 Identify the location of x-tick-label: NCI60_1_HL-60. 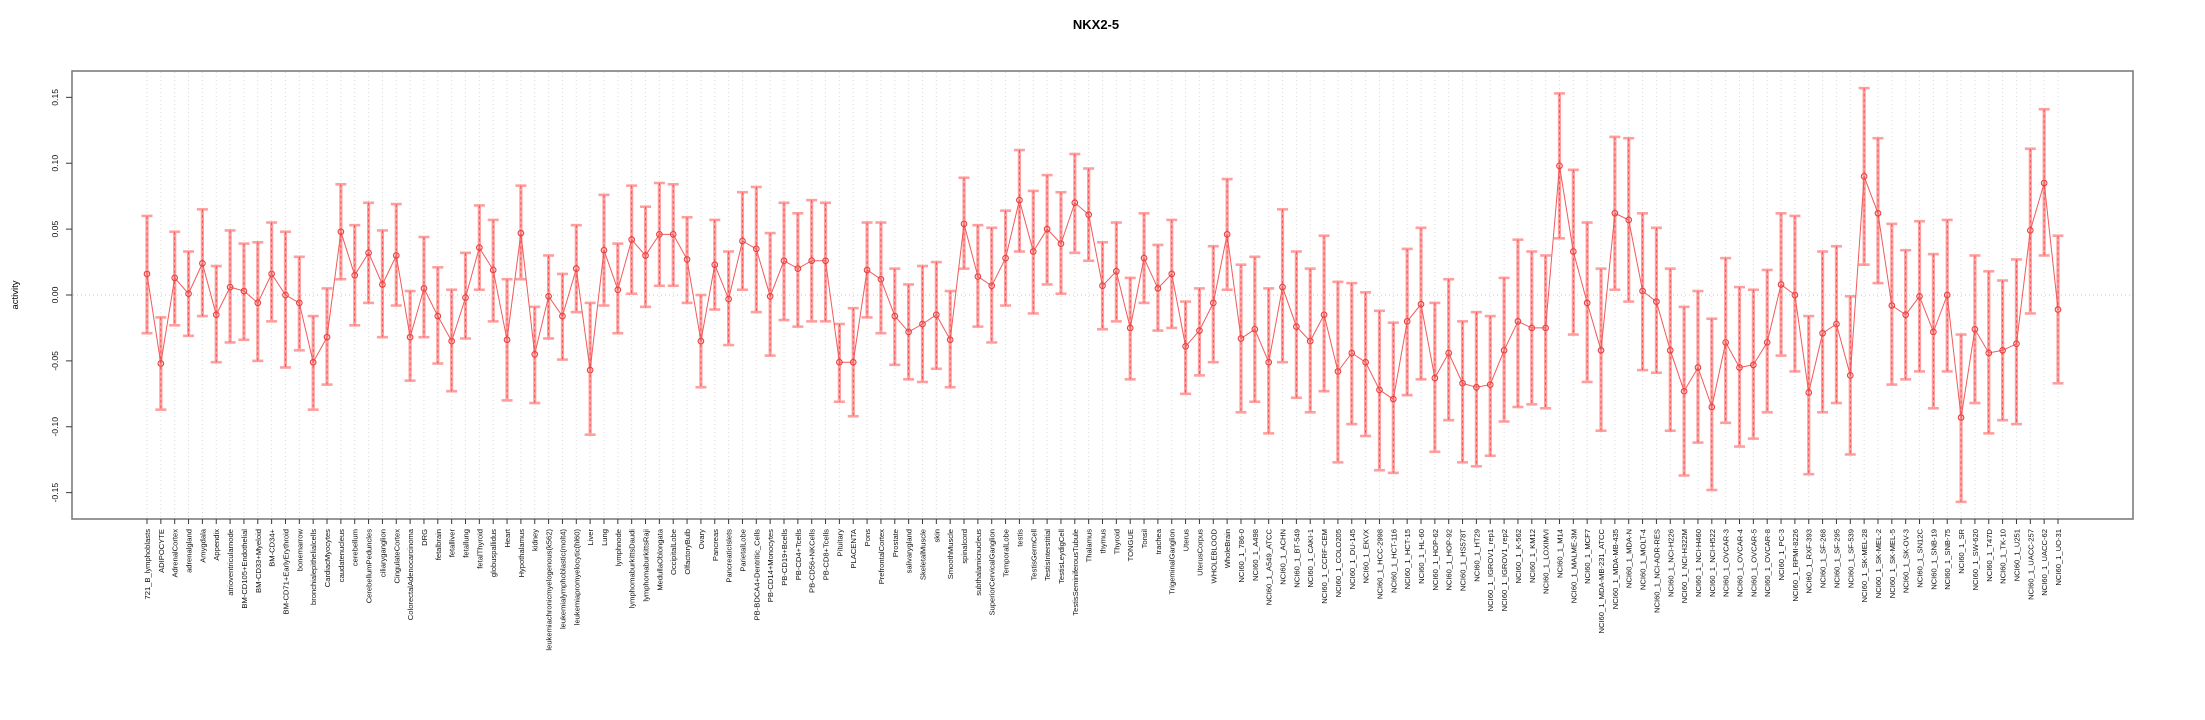
(1421, 556).